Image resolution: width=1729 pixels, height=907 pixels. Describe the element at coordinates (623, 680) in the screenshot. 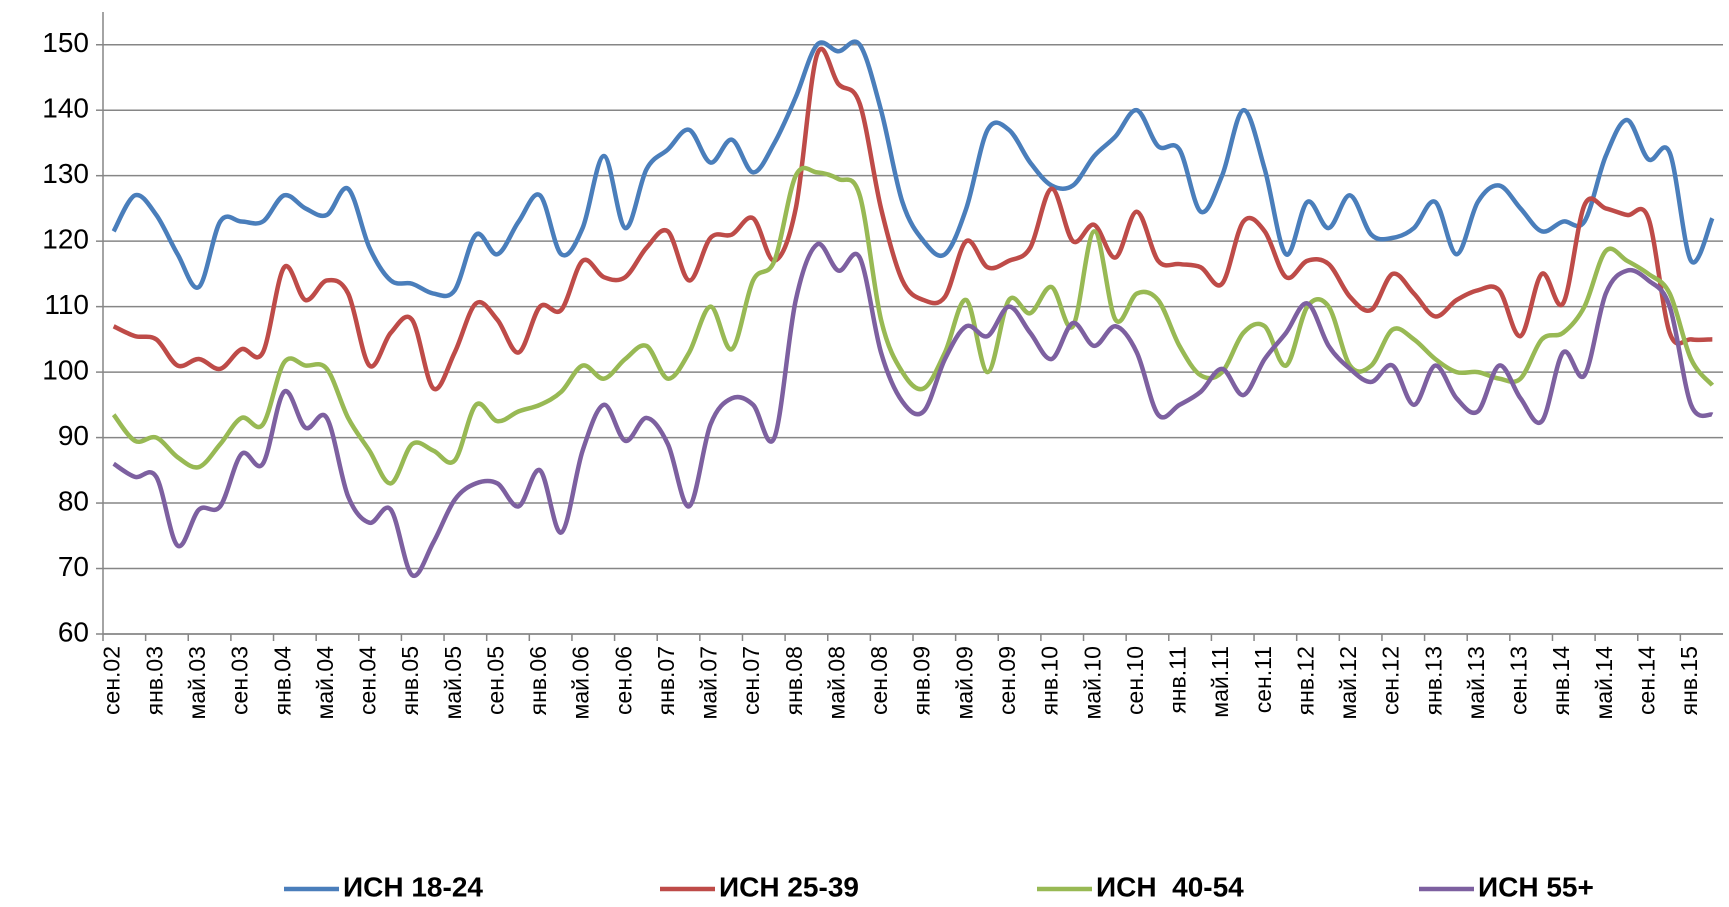

I see `x-tick-label: сен.06` at that location.